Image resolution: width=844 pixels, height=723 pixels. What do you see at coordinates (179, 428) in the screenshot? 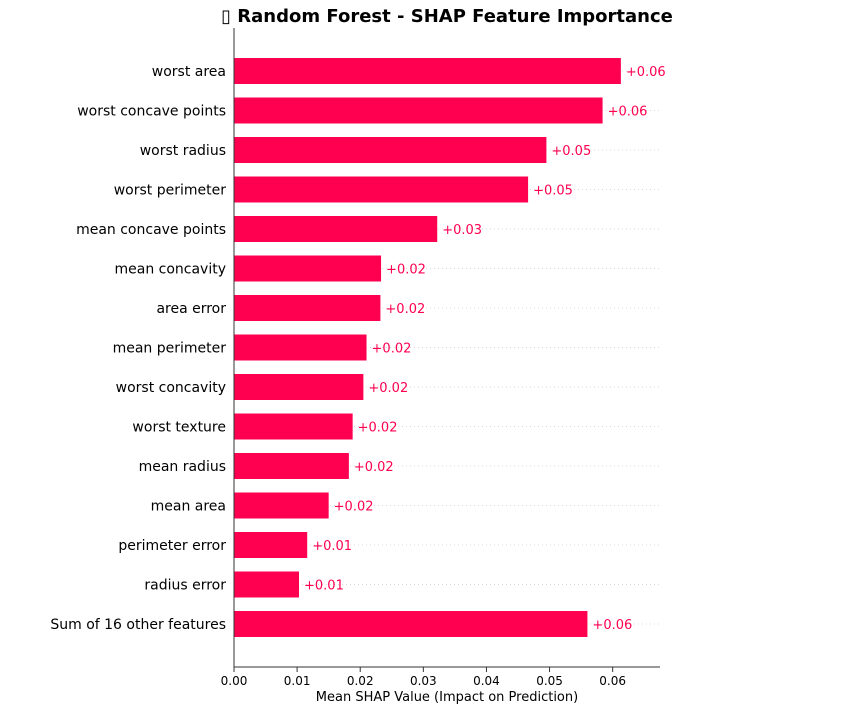
I see `category-label: worst texture` at bounding box center [179, 428].